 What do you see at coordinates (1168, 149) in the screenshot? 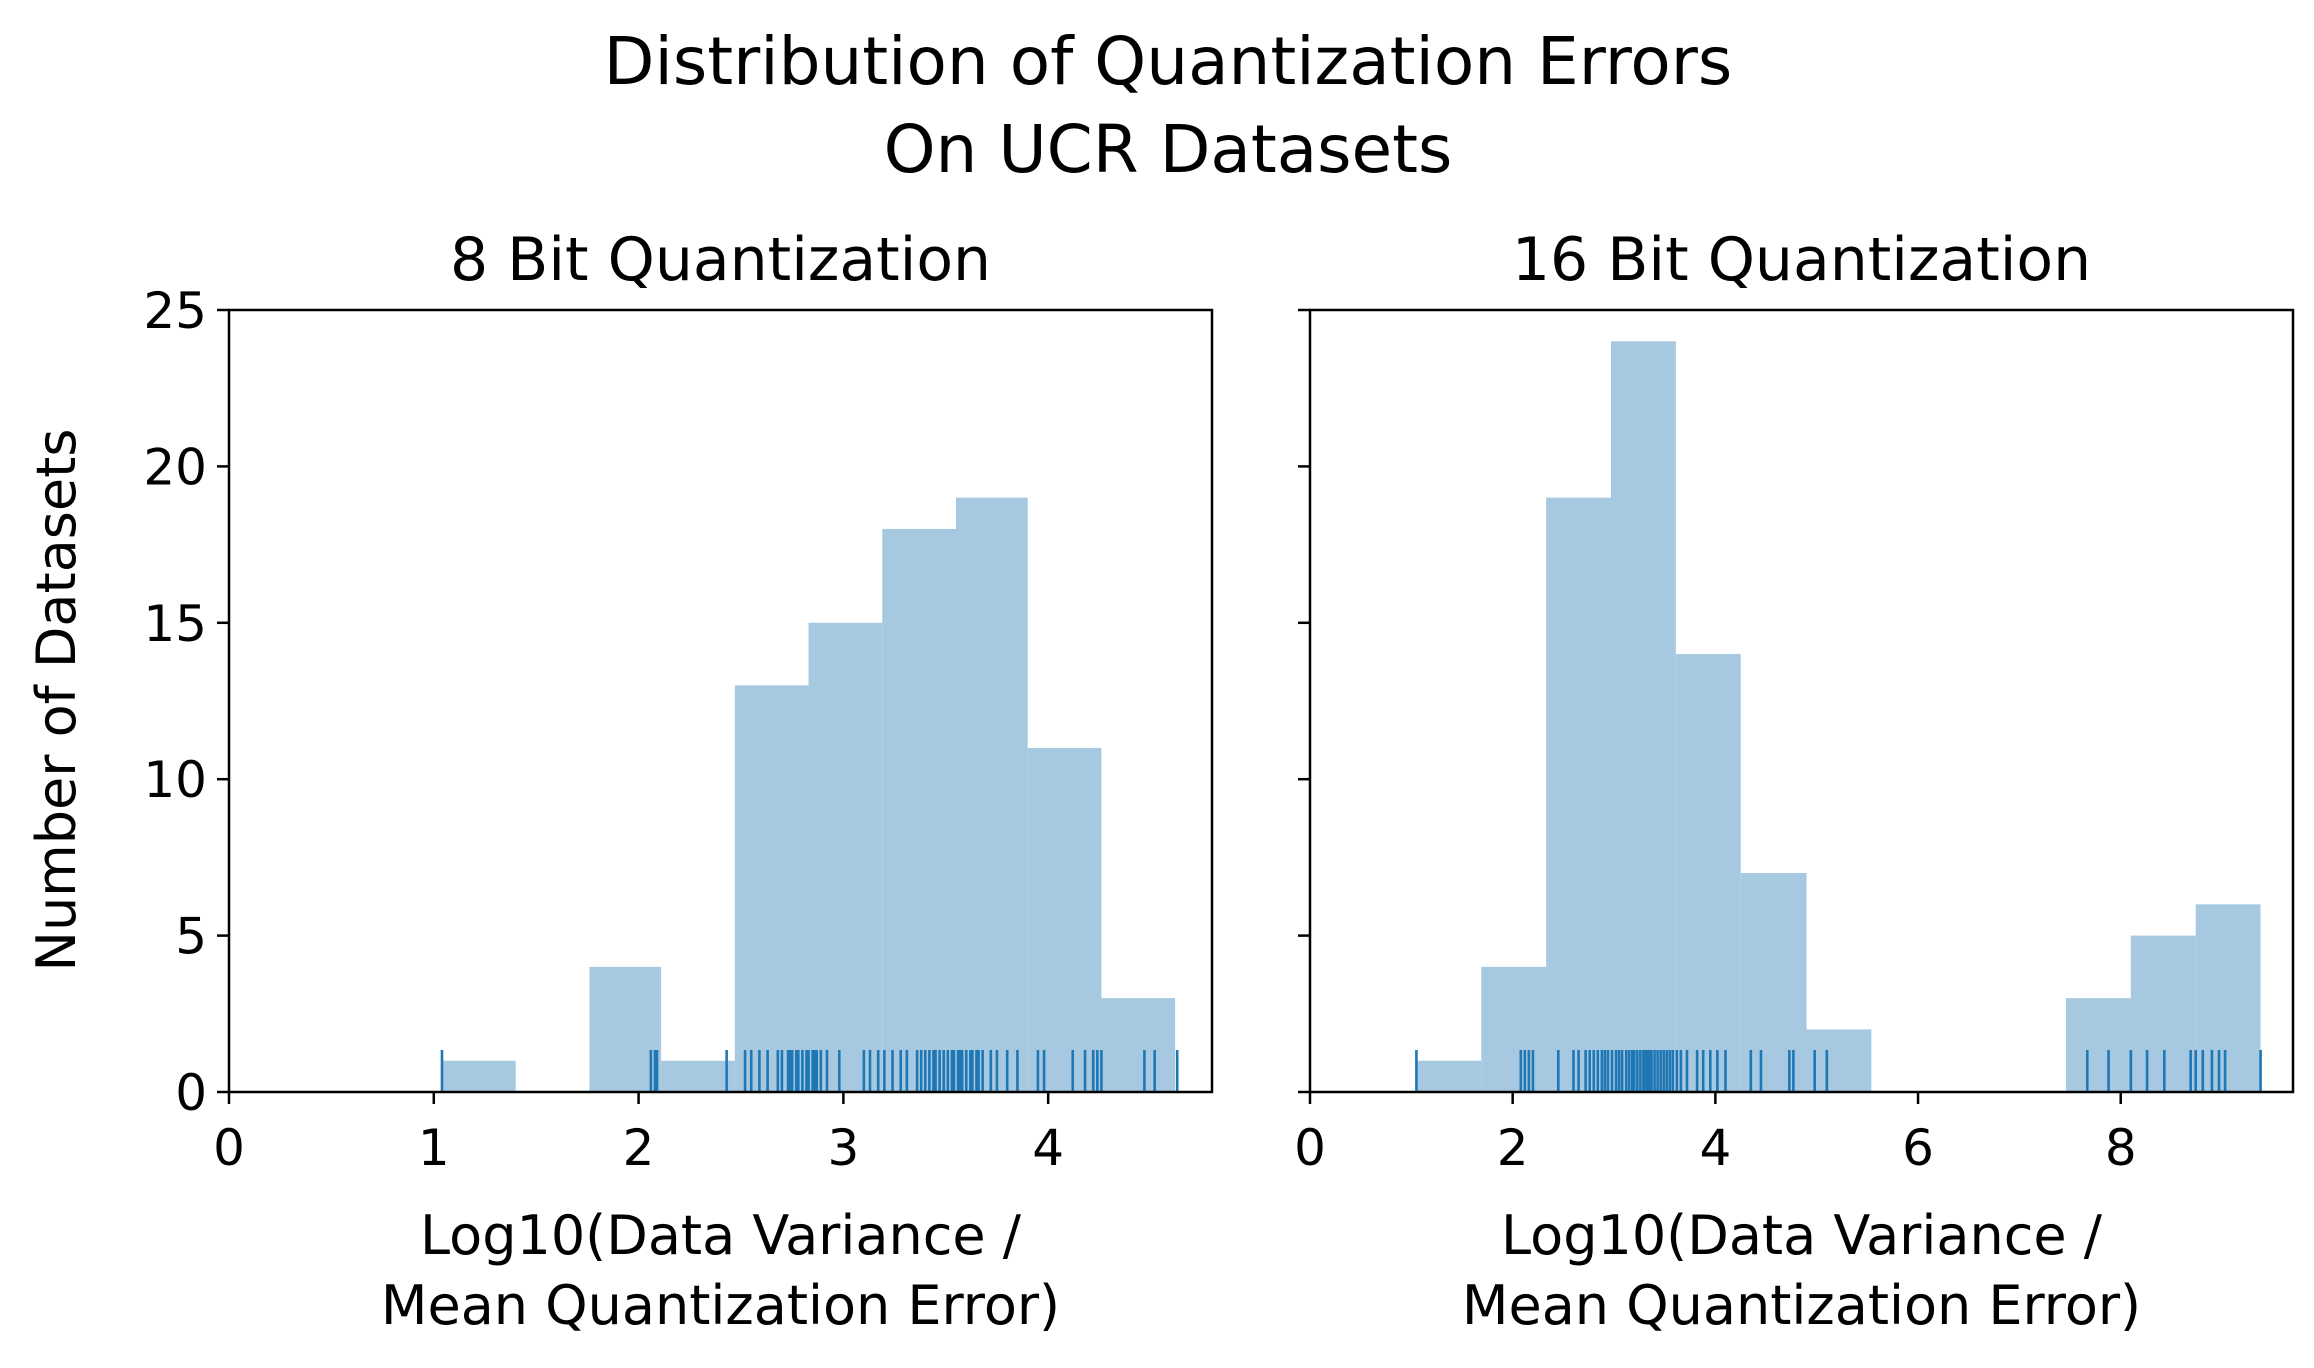
I see `figure-title-line2: On UCR Datasets` at bounding box center [1168, 149].